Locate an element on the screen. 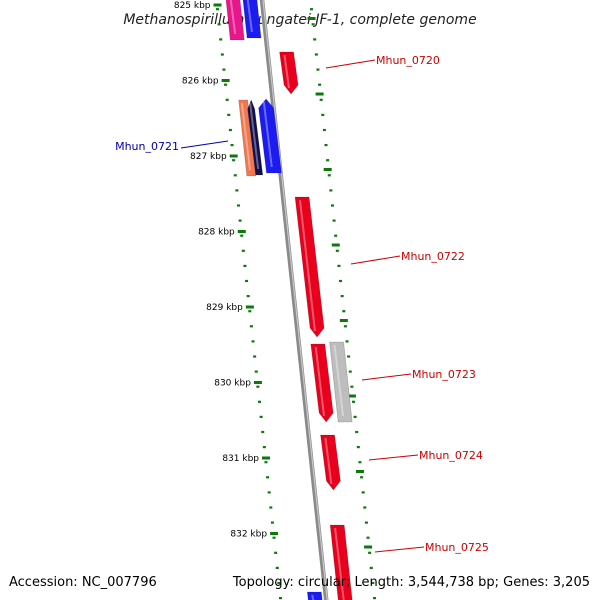  backbone-line is located at coordinates (294, 300).